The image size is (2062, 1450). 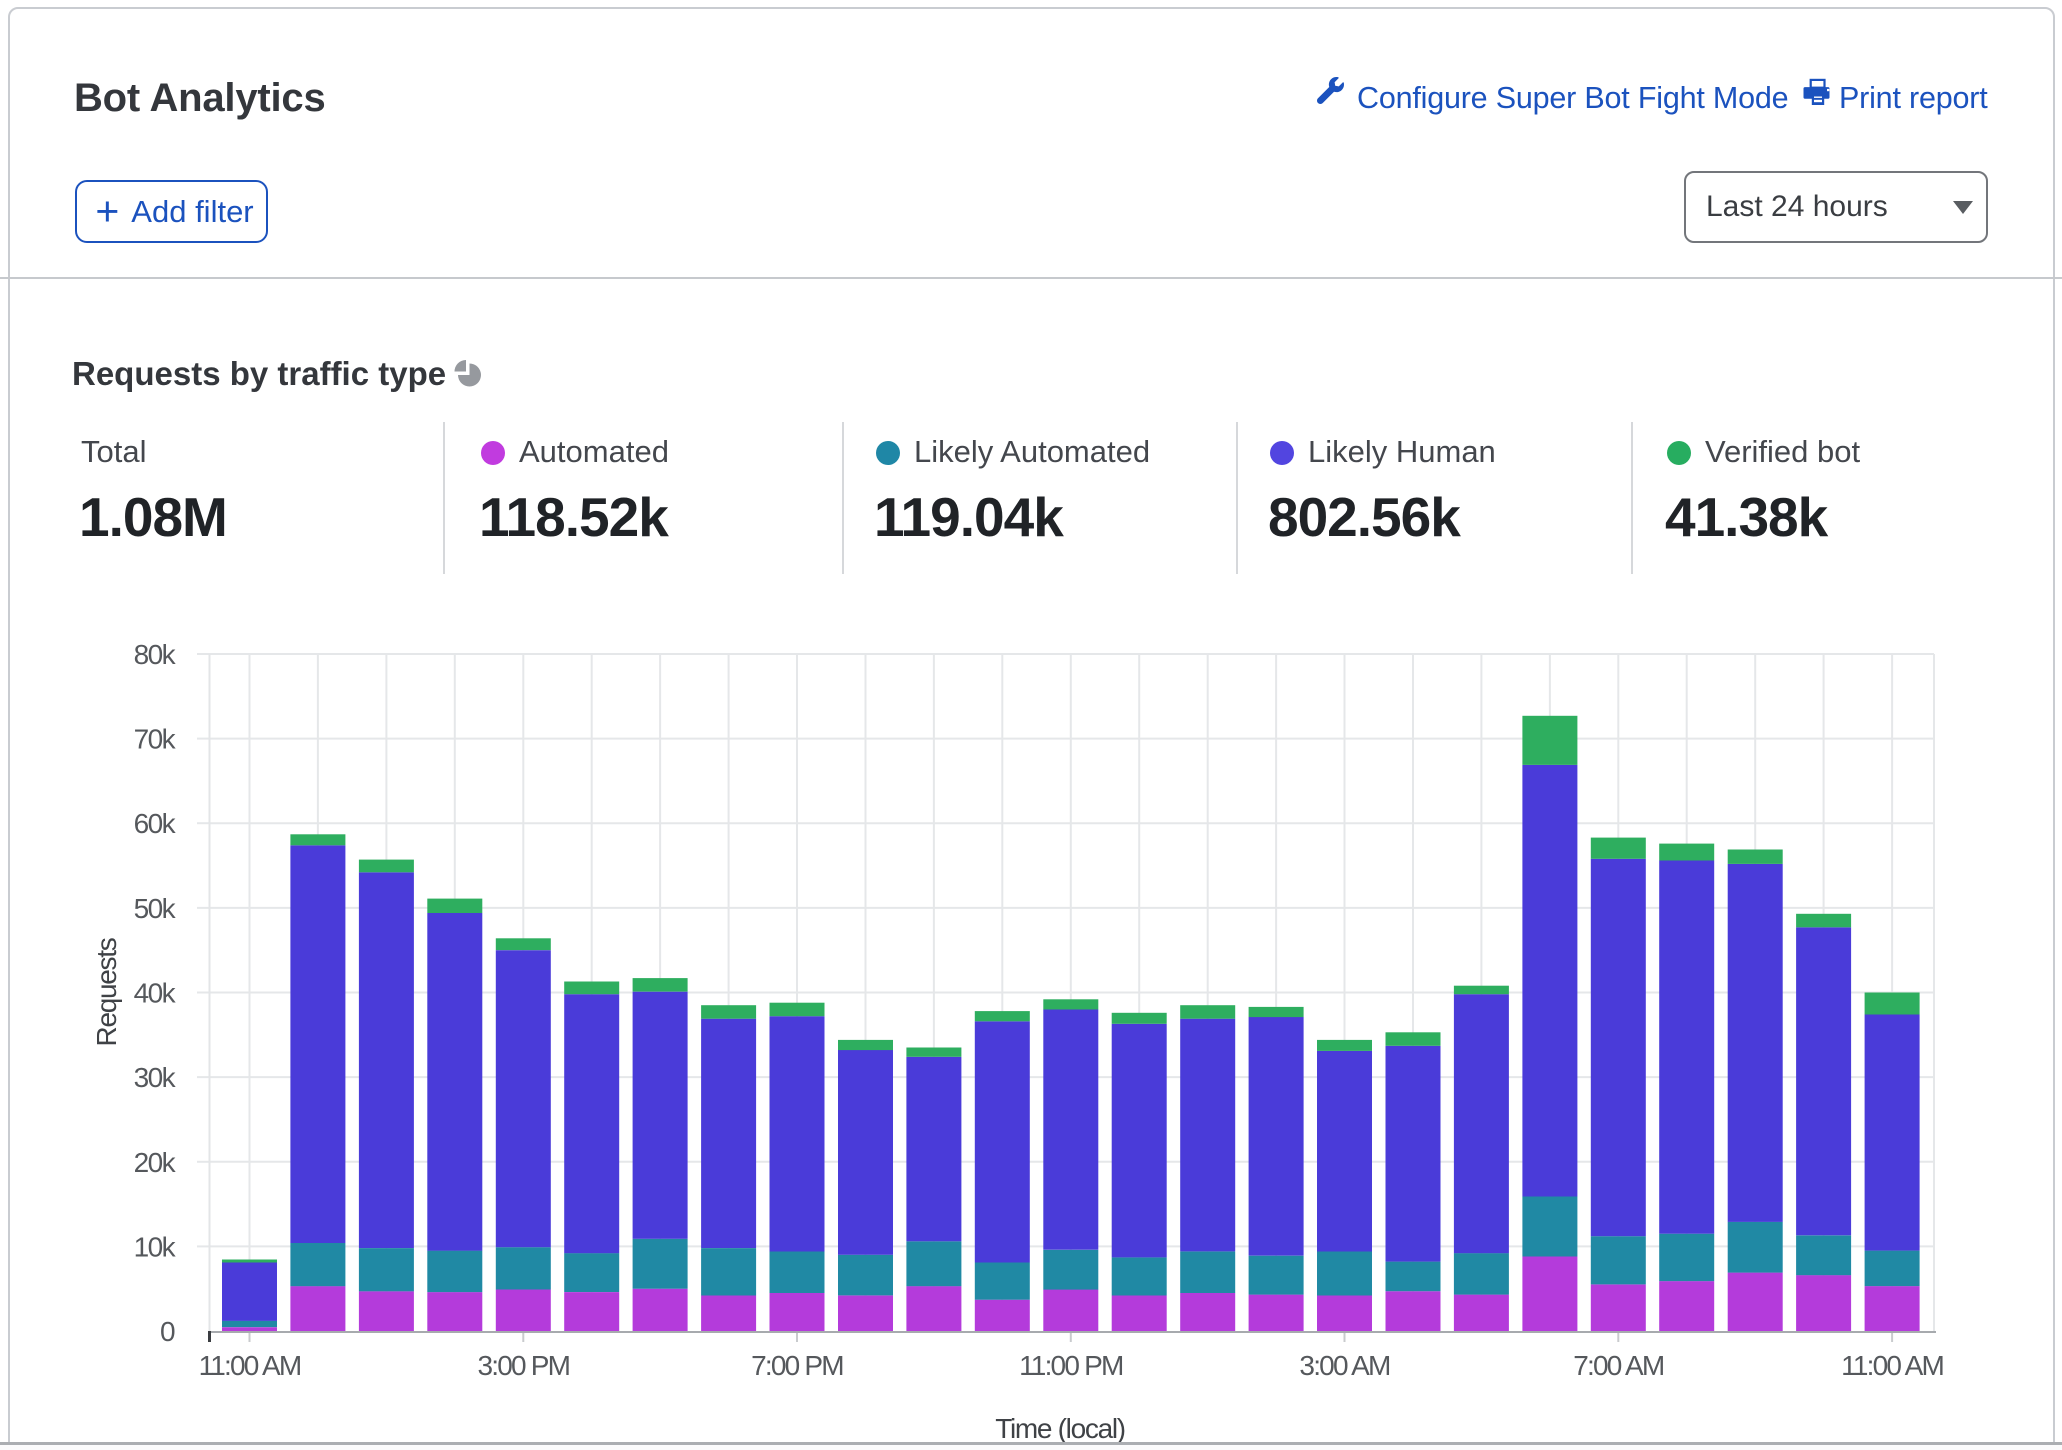 What do you see at coordinates (523, 1365) in the screenshot?
I see `svg-text: 3:00 PM` at bounding box center [523, 1365].